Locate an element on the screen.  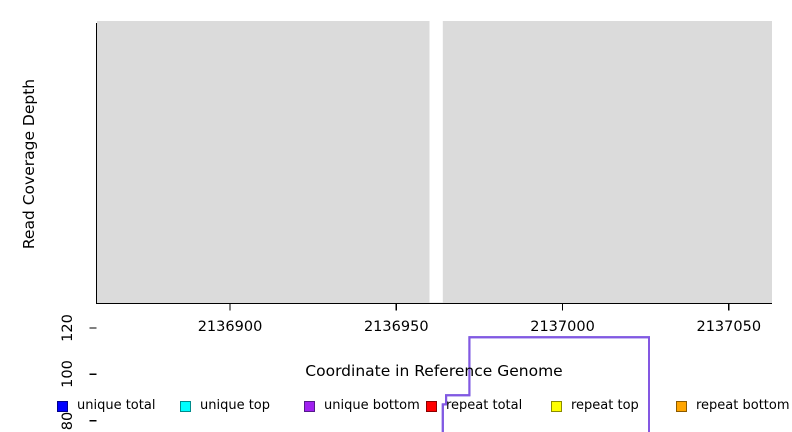
unique-bottom-swatch-icon is located at coordinates (309, 406).